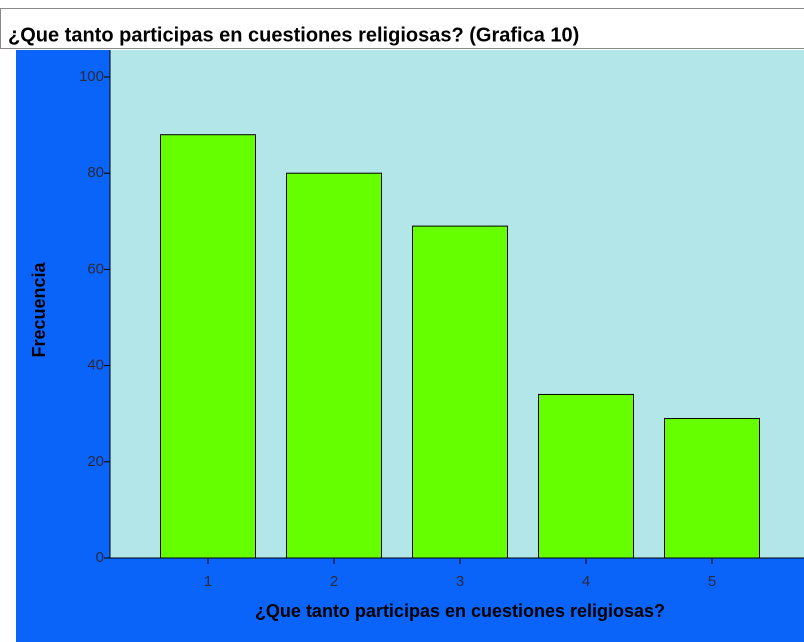 The width and height of the screenshot is (804, 642). Describe the element at coordinates (39, 309) in the screenshot. I see `y-axis-label: Frecuencia` at that location.